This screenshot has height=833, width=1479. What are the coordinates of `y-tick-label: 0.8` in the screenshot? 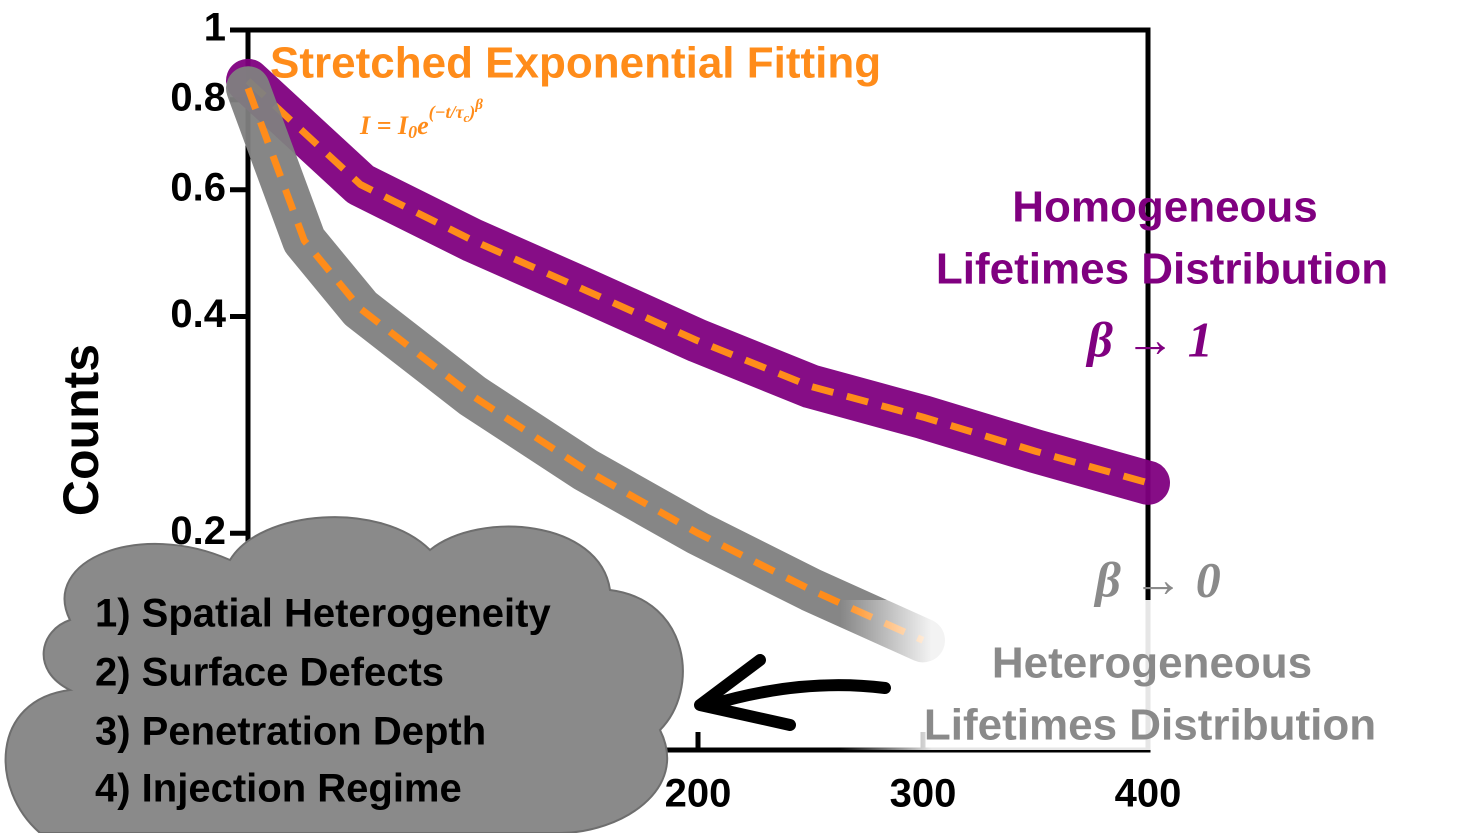 It's located at (198, 97).